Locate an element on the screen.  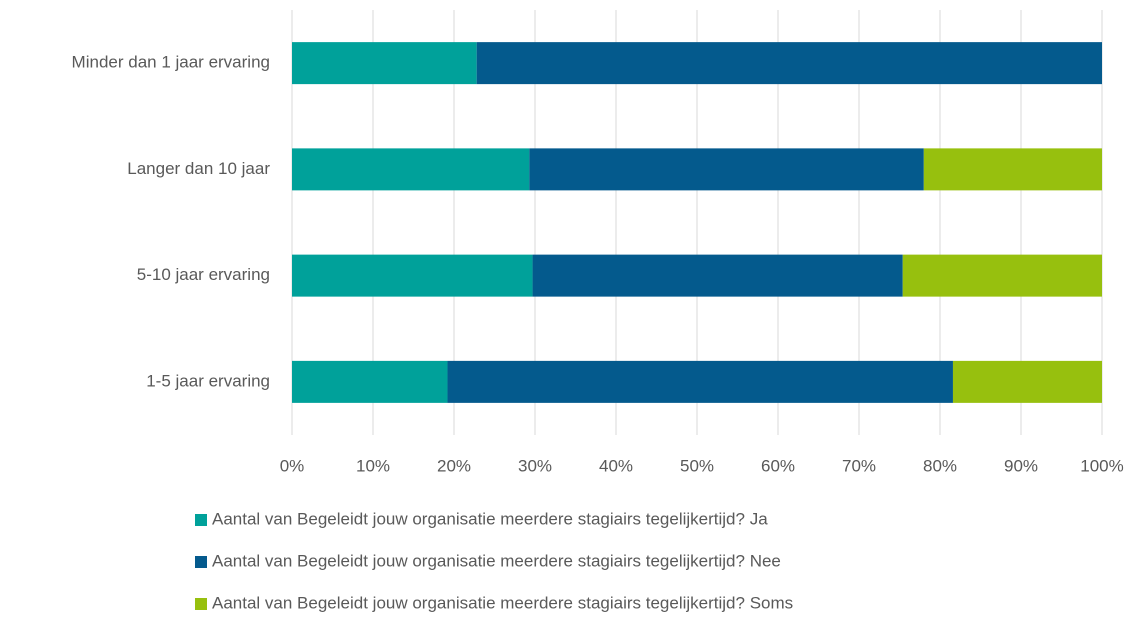
x-tick-label: 70% is located at coordinates (859, 465).